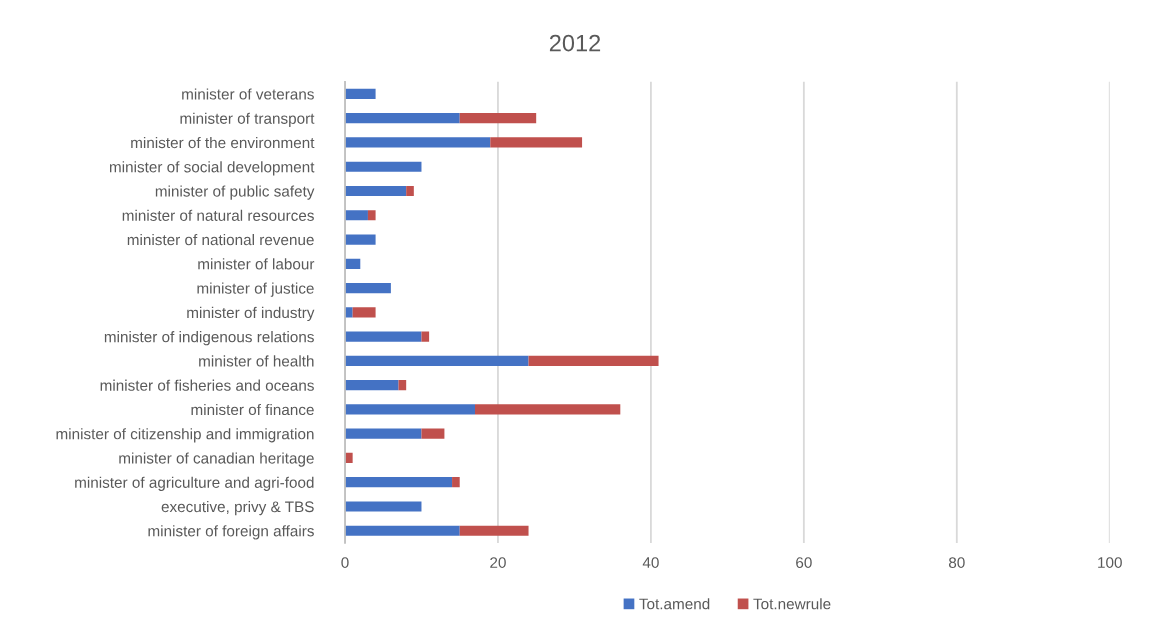 The image size is (1150, 644). Describe the element at coordinates (235, 192) in the screenshot. I see `y-tick-label: minister of public safety` at that location.